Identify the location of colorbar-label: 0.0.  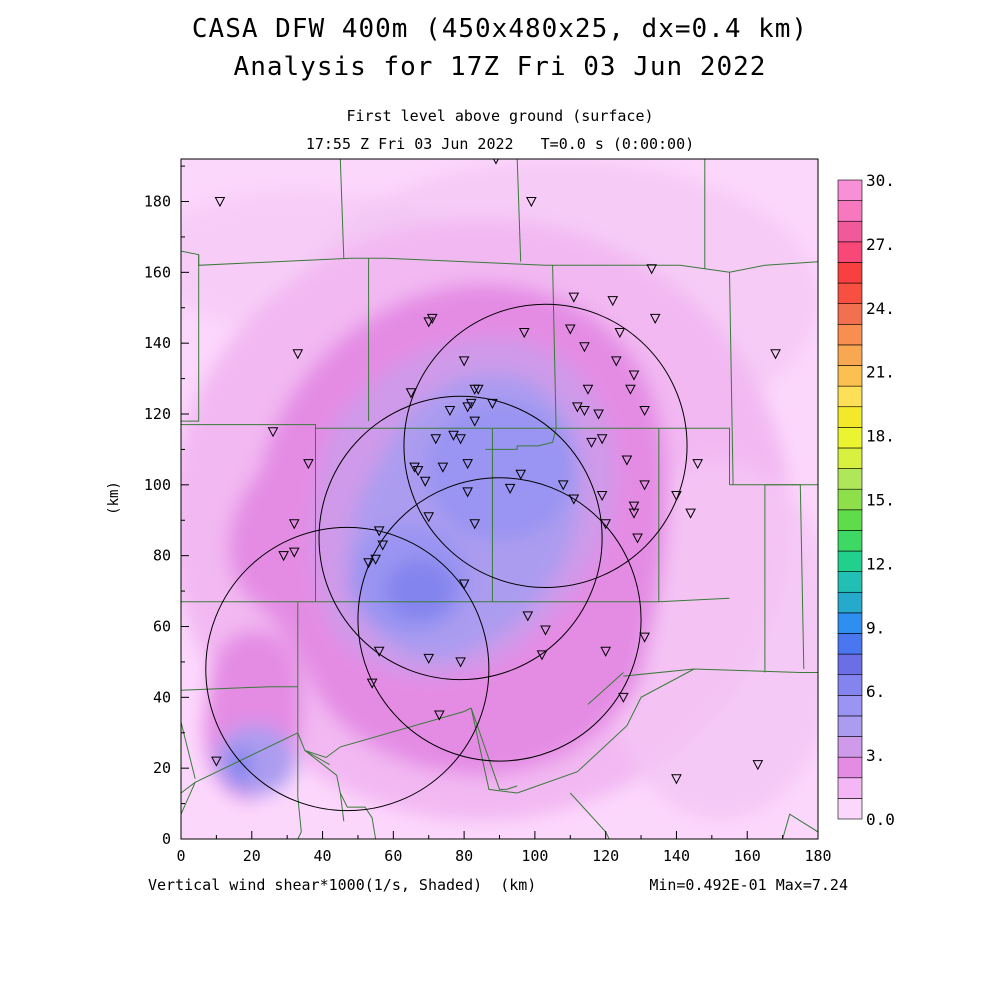
(880, 819).